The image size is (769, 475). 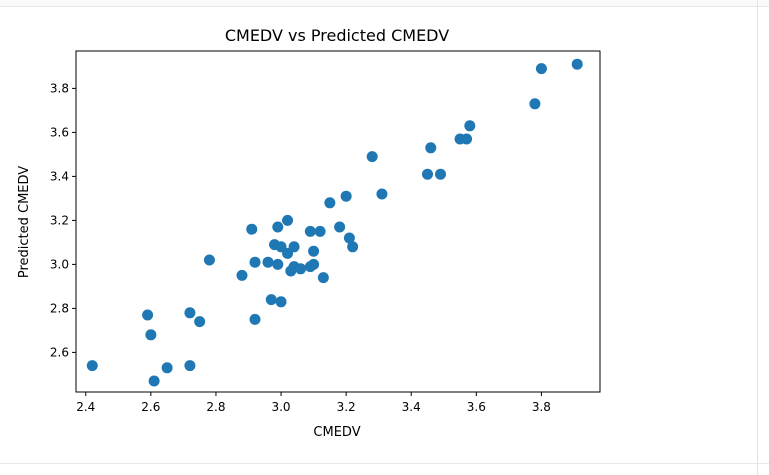 I want to click on x-tick-label: 3.4, so click(x=411, y=407).